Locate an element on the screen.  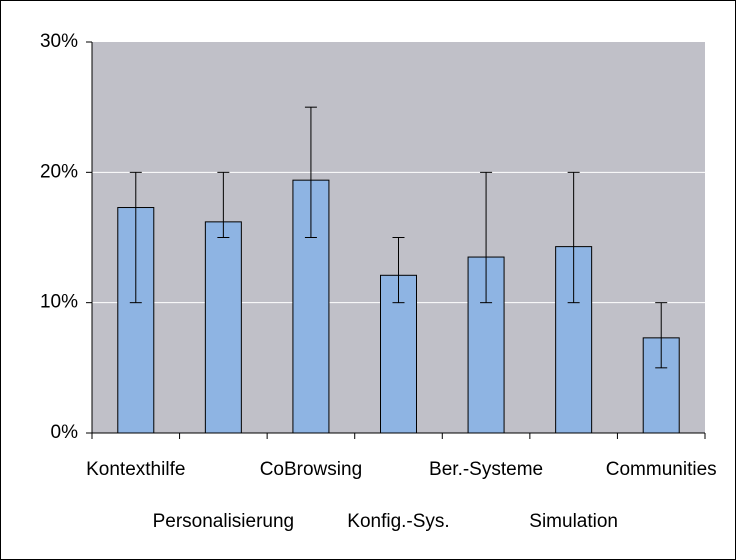
y-tick-label: 30% is located at coordinates (59, 41).